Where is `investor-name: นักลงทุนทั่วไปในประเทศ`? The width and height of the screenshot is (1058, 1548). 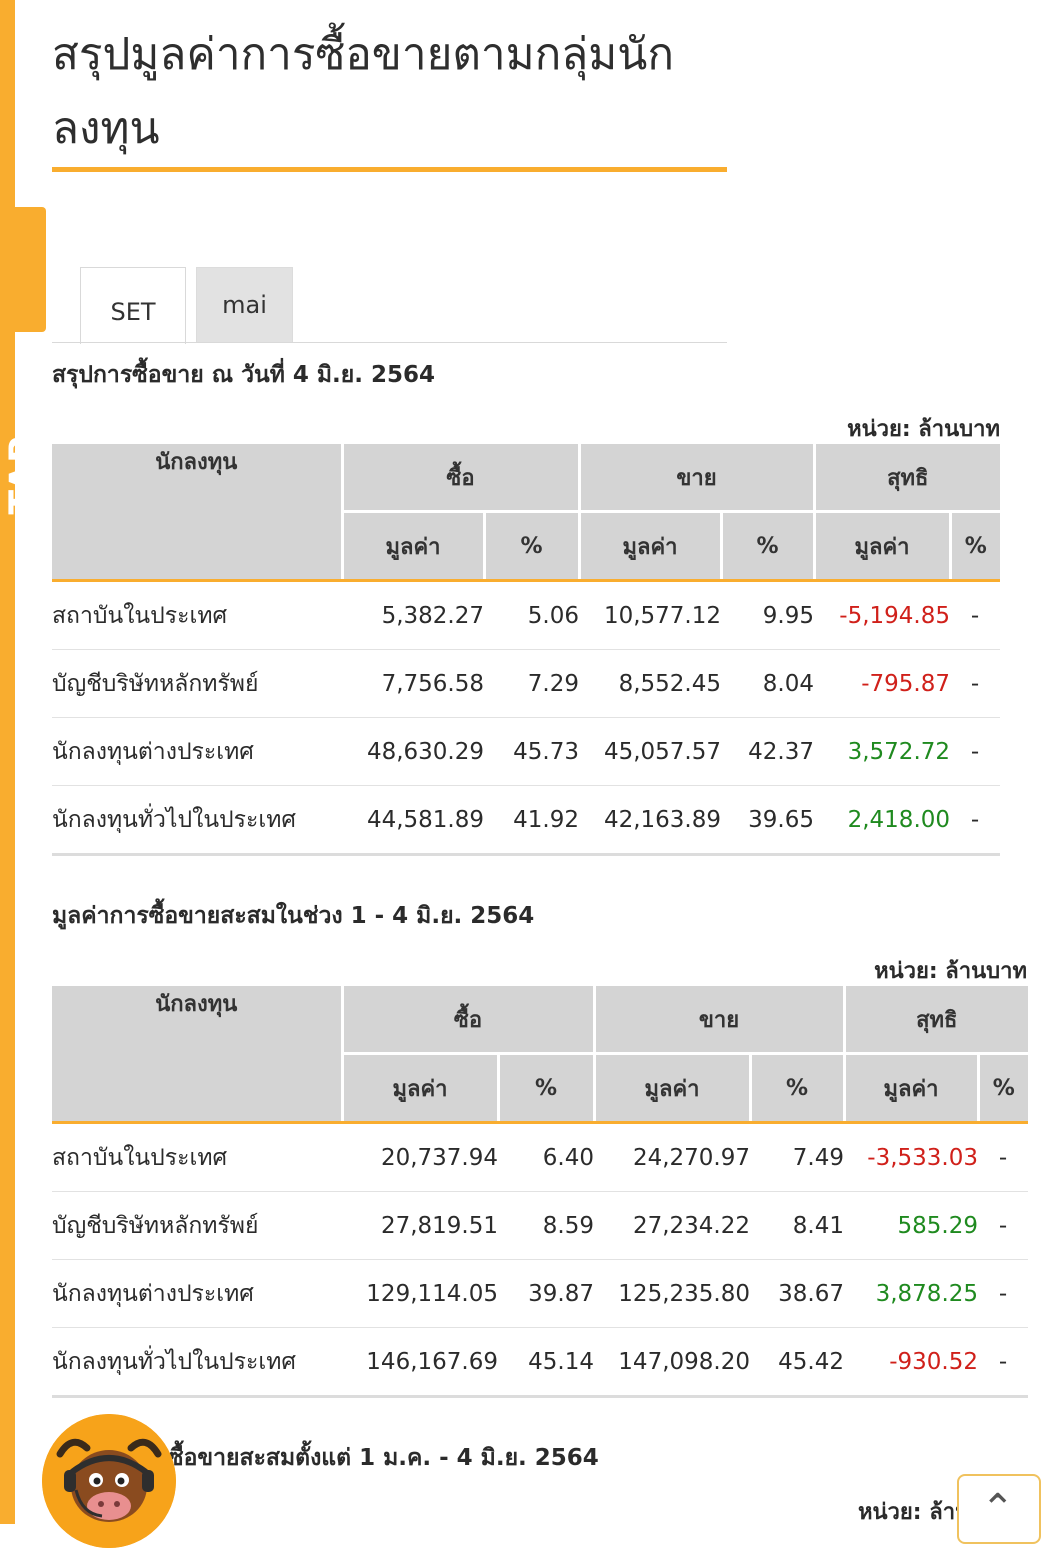
investor-name: นักลงทุนทั่วไปในประเทศ is located at coordinates (197, 1362).